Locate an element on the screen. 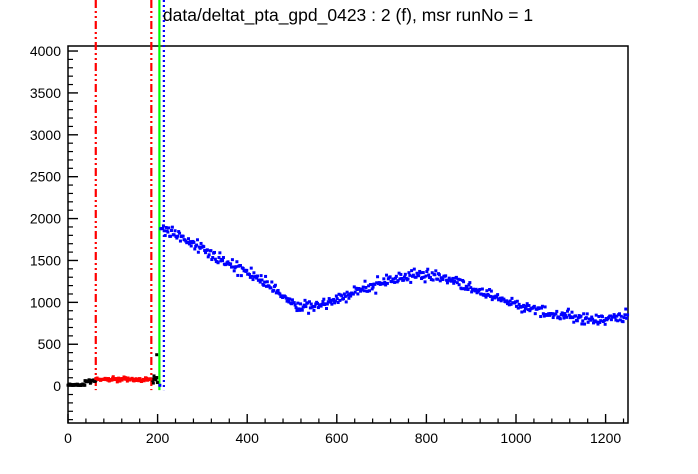 The image size is (698, 474). y-tick-label: 1500 is located at coordinates (45, 260).